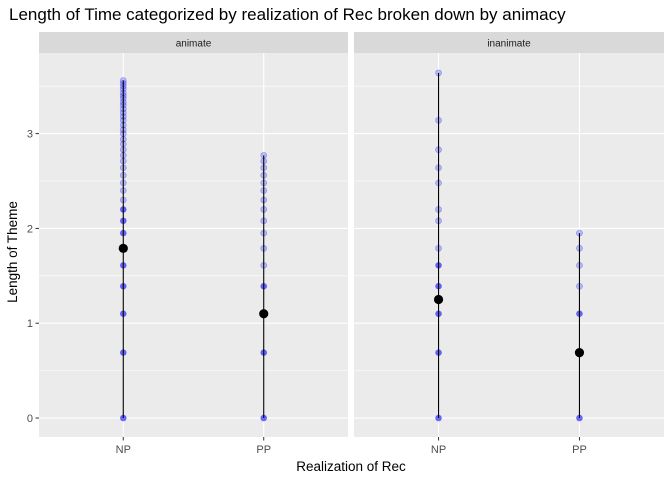 This screenshot has height=480, width=672. I want to click on facet-strip-label: animate, so click(194, 44).